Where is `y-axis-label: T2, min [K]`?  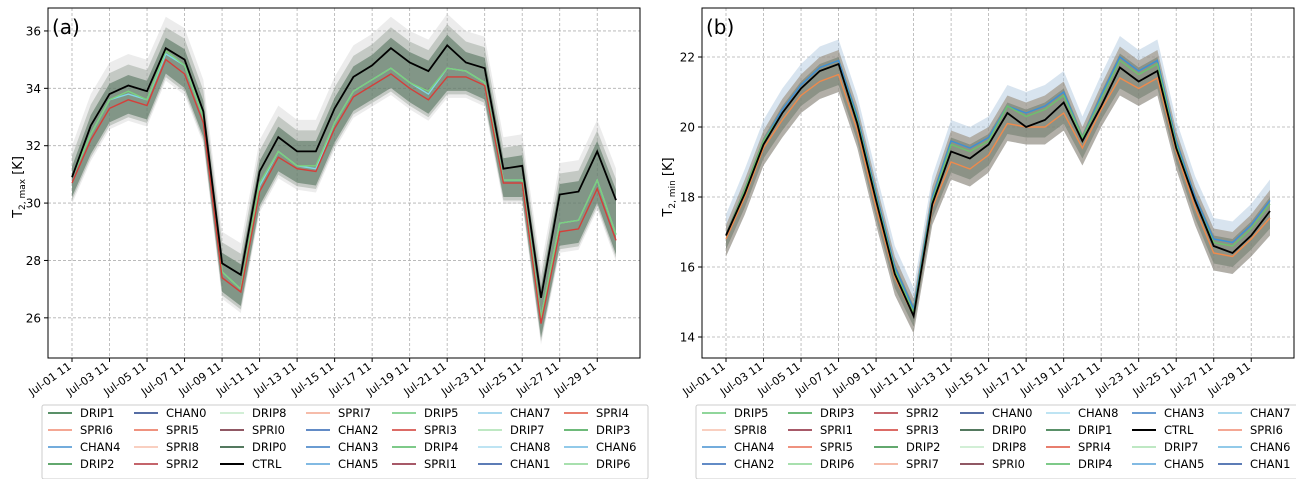
y-axis-label: T2, min [K] is located at coordinates (669, 187).